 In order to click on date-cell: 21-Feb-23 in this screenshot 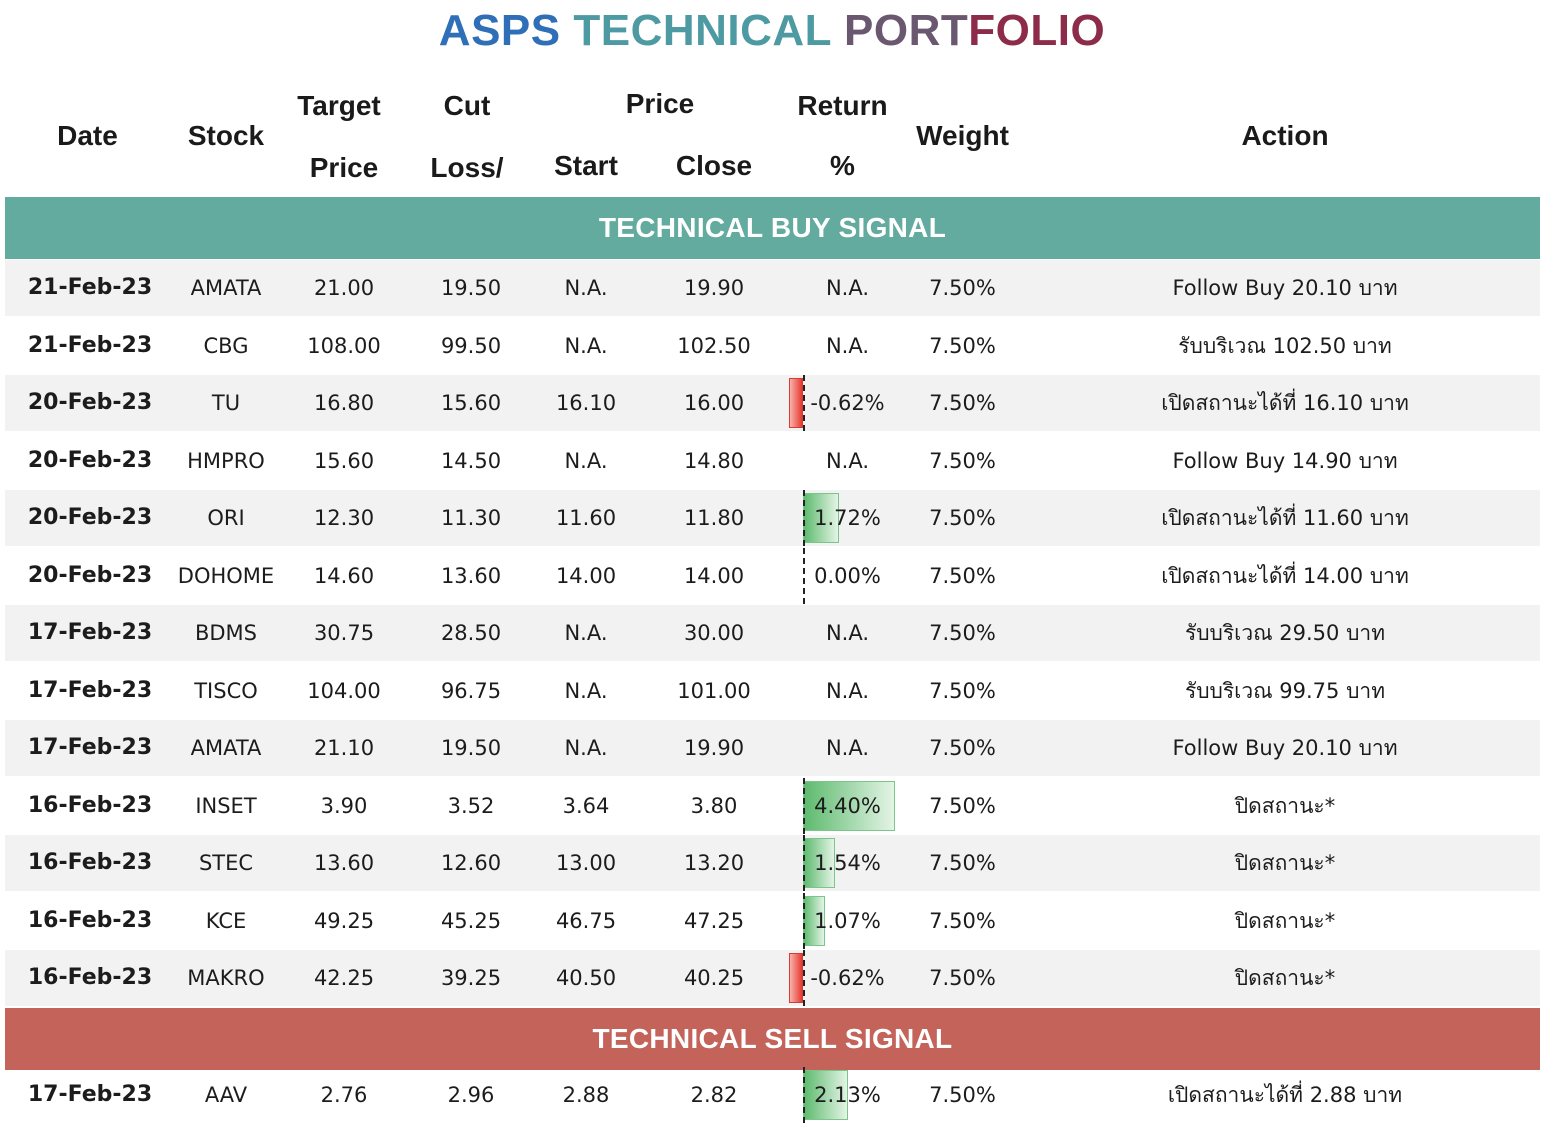, I will do `click(90, 287)`.